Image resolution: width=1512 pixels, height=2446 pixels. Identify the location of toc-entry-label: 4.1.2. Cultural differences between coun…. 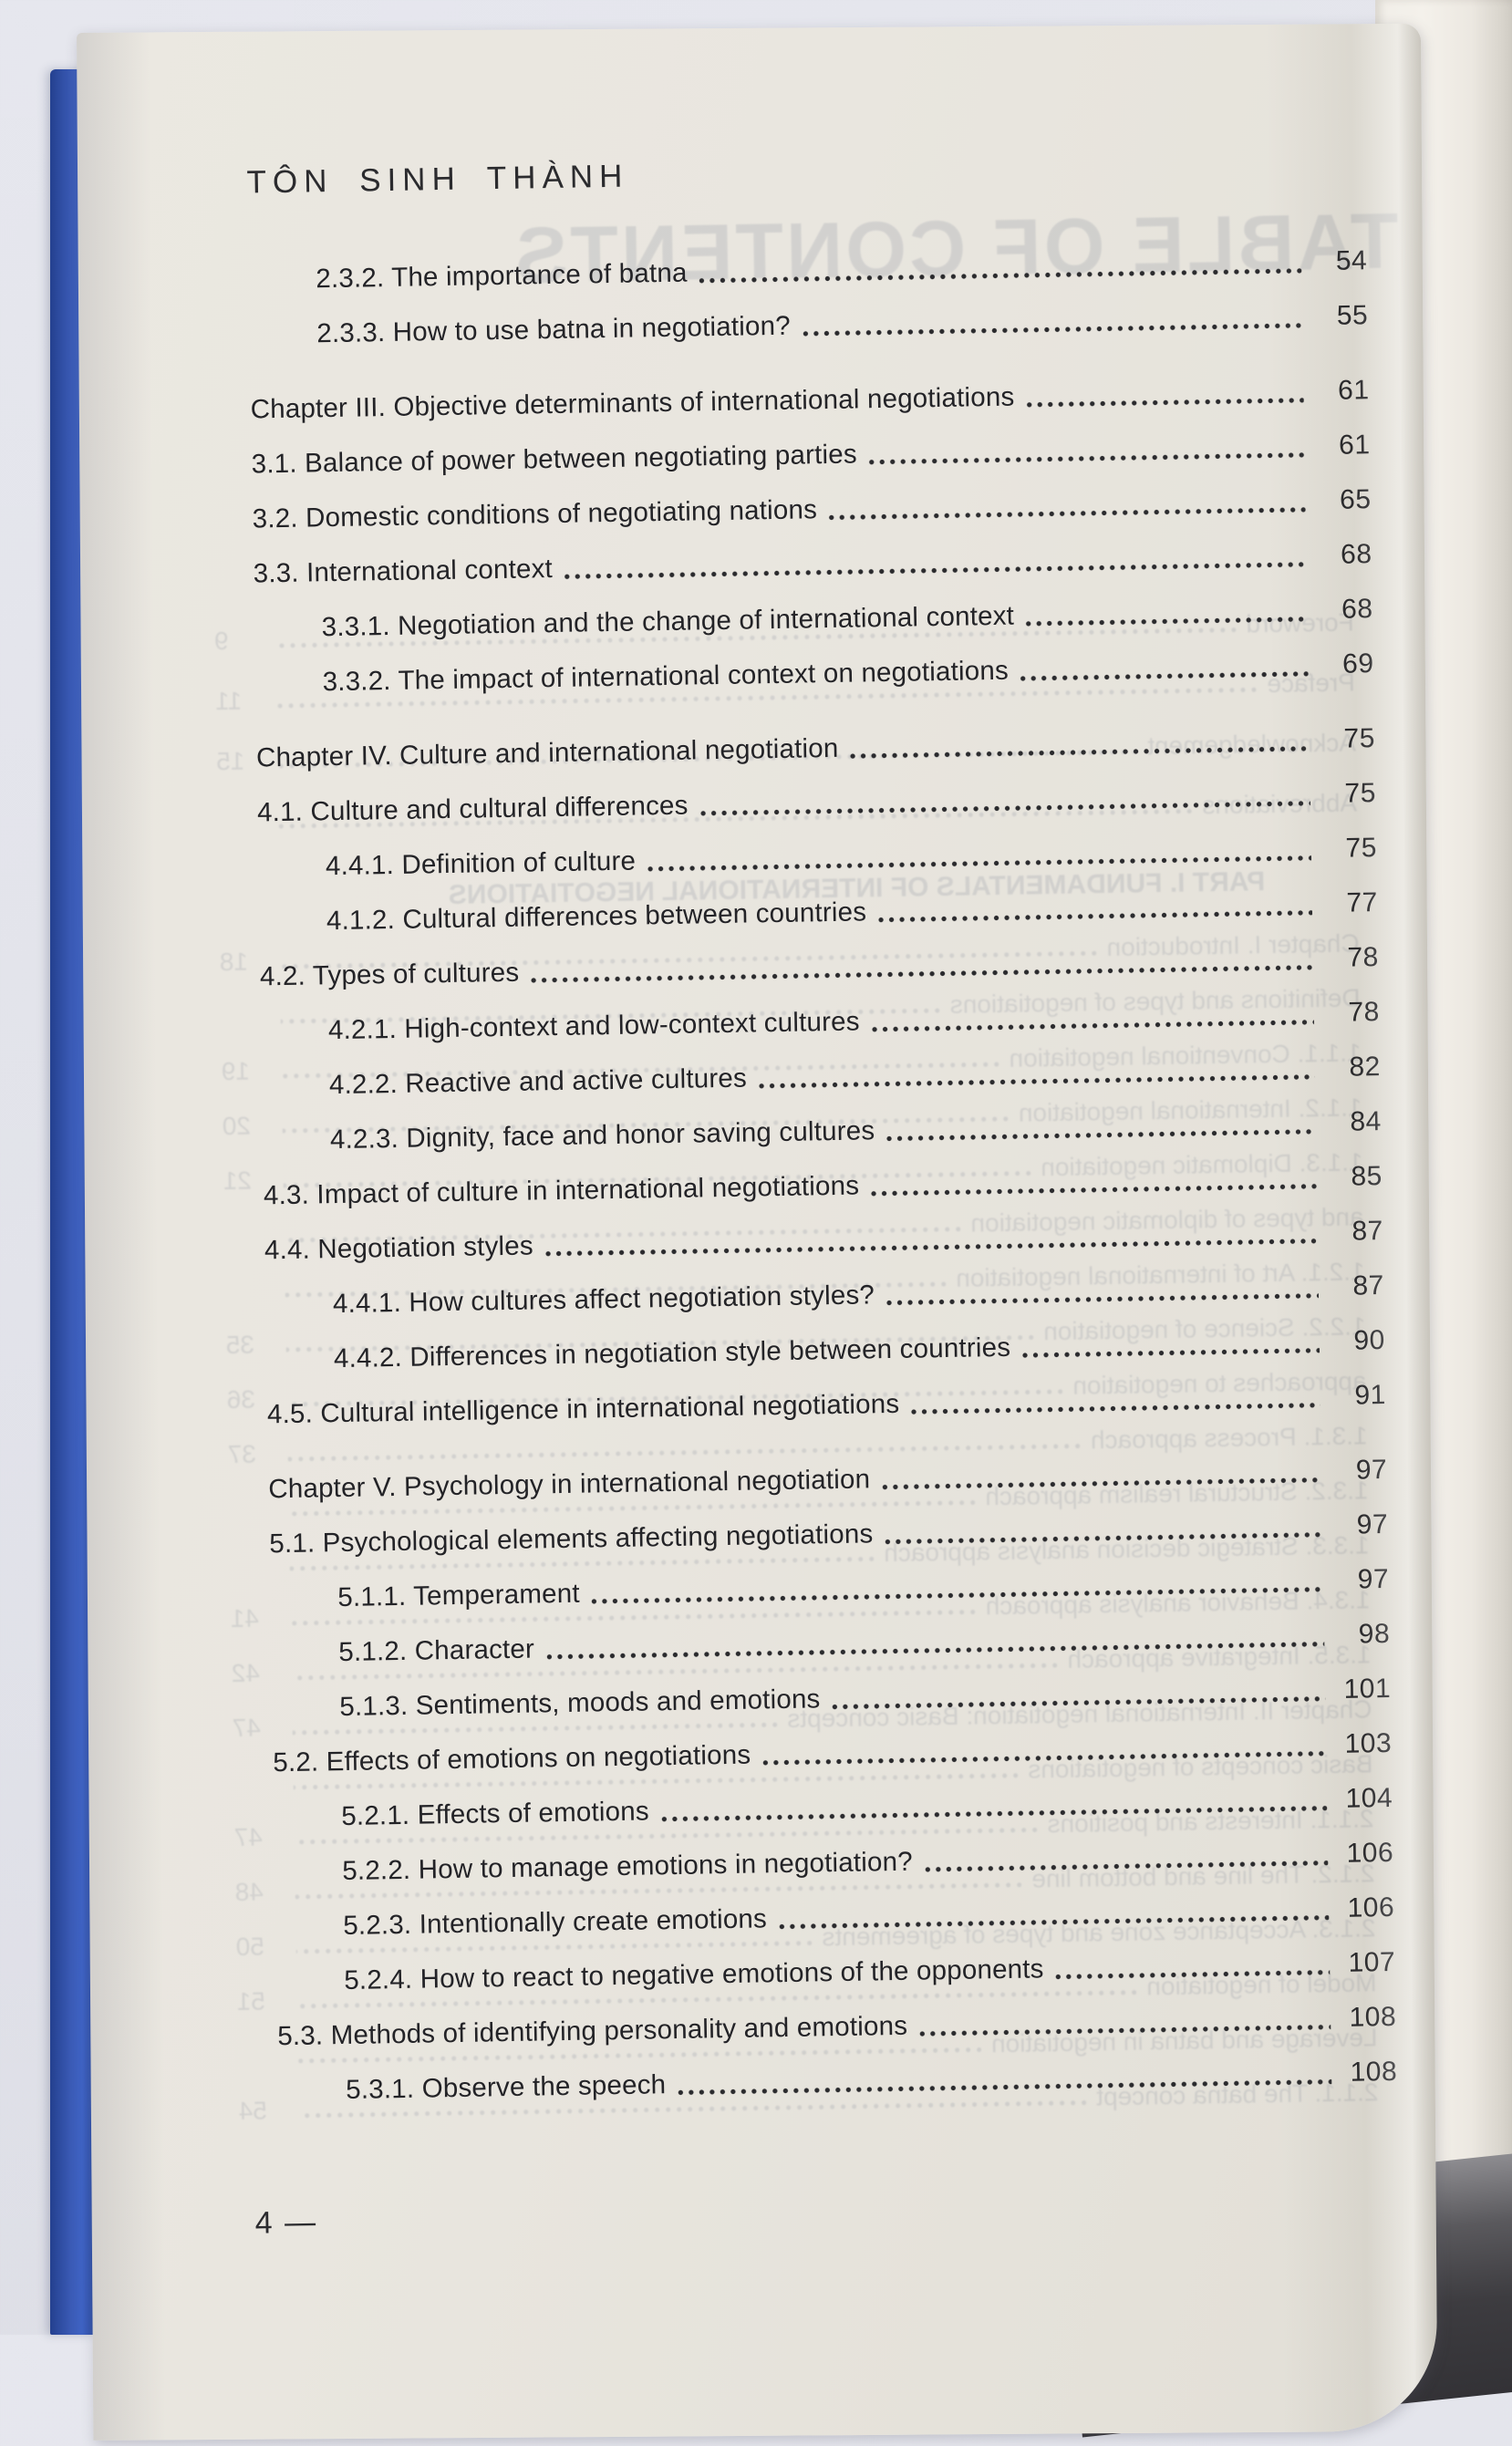
(596, 917).